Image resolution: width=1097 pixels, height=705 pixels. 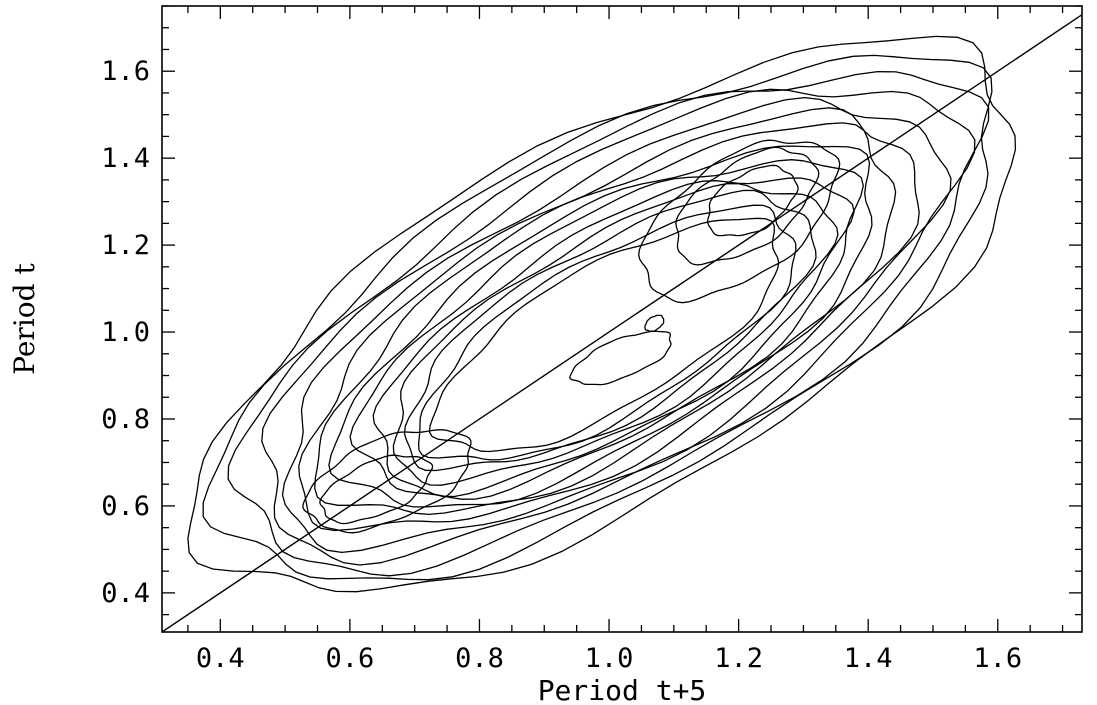 I want to click on y-axis-title: Period t, so click(x=24, y=319).